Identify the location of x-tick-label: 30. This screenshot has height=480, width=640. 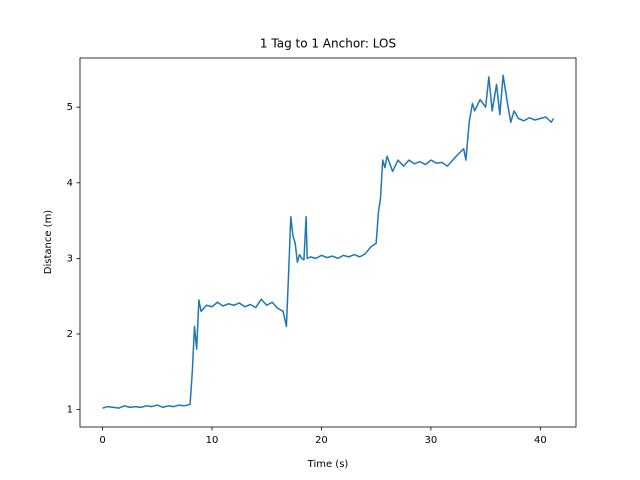
(431, 440).